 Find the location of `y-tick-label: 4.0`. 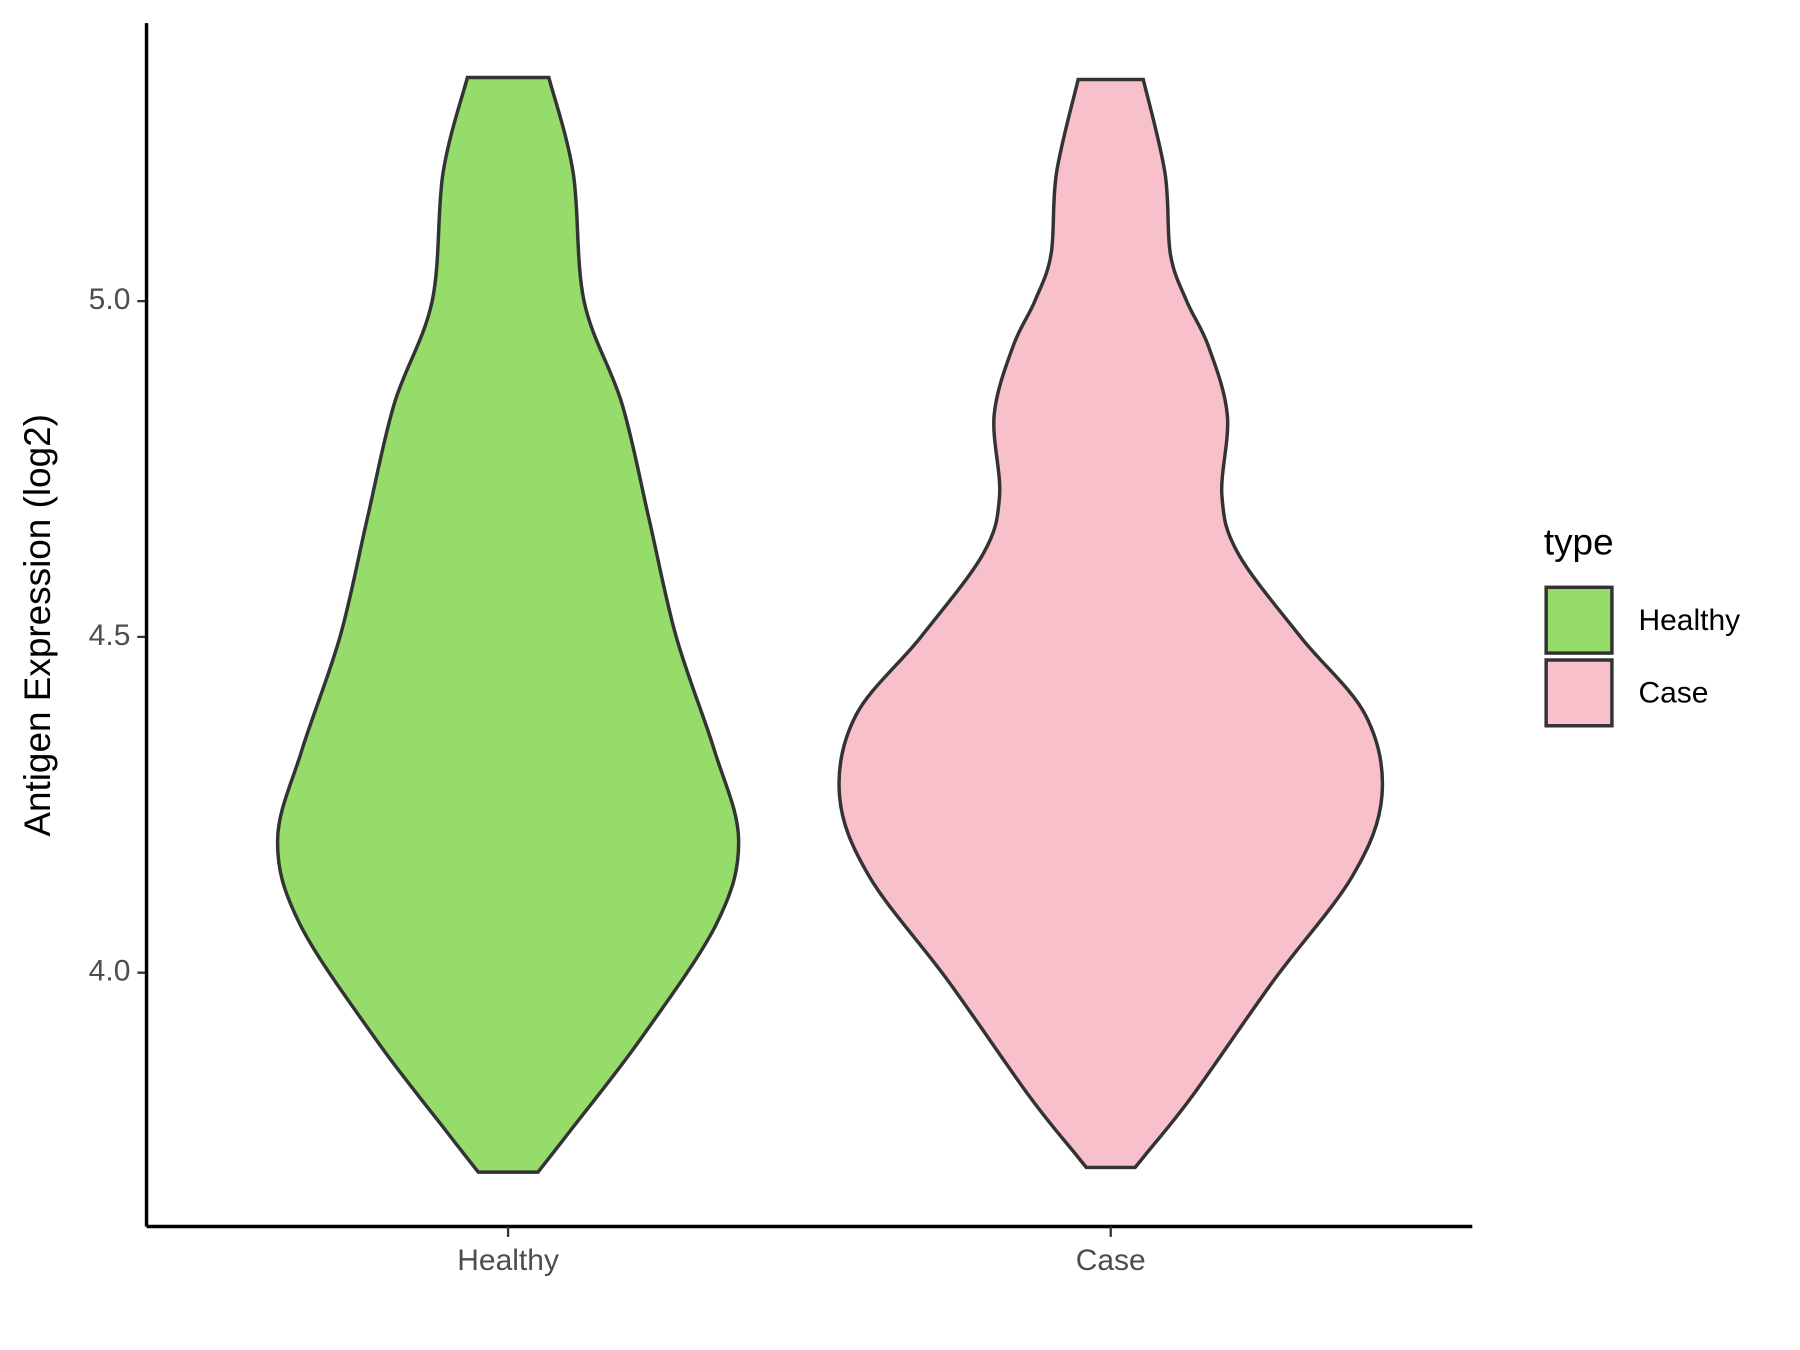

y-tick-label: 4.0 is located at coordinates (110, 971).